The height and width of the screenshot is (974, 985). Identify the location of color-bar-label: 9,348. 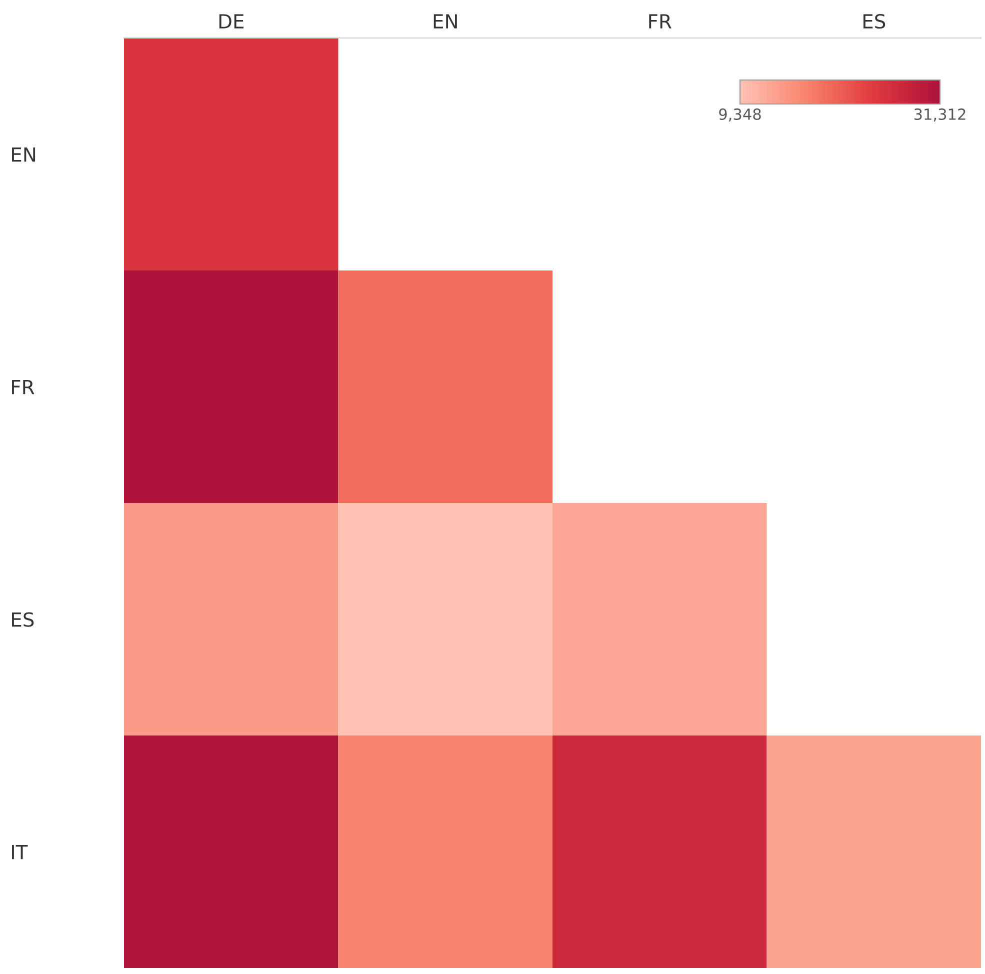
(740, 115).